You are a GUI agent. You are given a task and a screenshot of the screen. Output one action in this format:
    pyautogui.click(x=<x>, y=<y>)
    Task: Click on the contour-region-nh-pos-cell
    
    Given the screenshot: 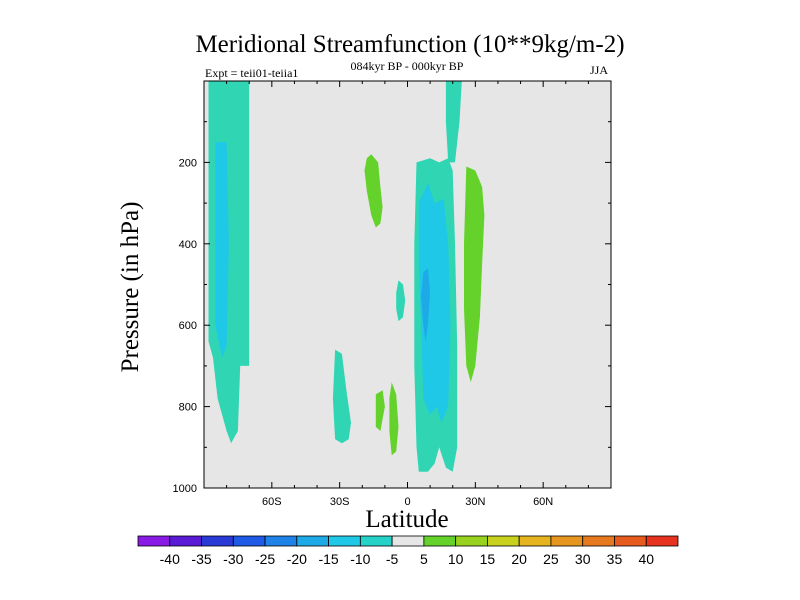 What is the action you would take?
    pyautogui.click(x=474, y=274)
    